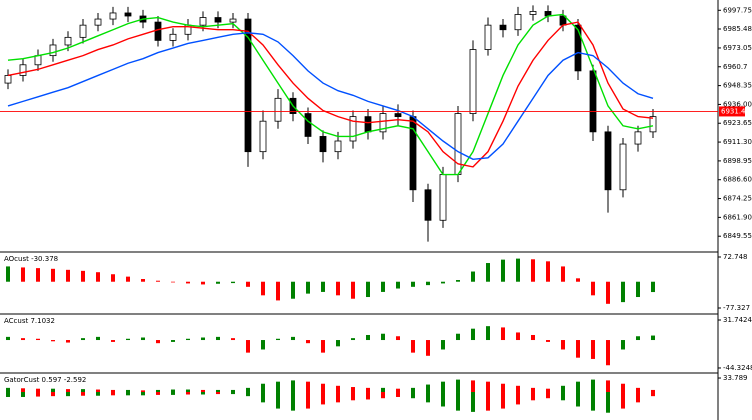  What do you see at coordinates (737, 368) in the screenshot?
I see `y-tick-label: -44.3248` at bounding box center [737, 368].